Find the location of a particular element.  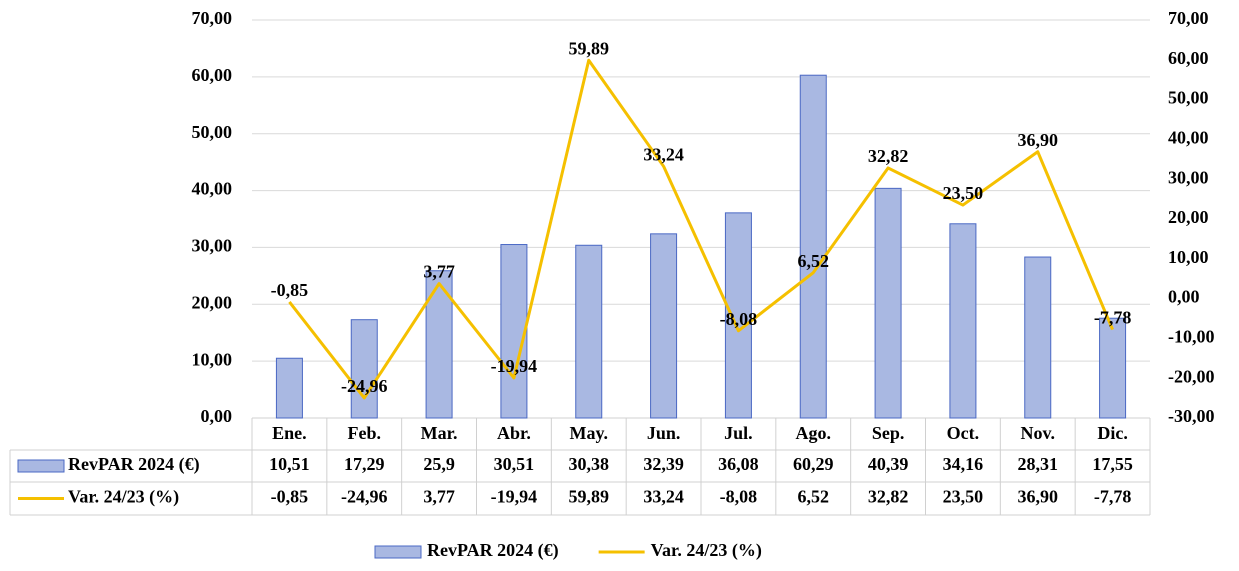

y2-tick-label: 0,00 is located at coordinates (1184, 297).